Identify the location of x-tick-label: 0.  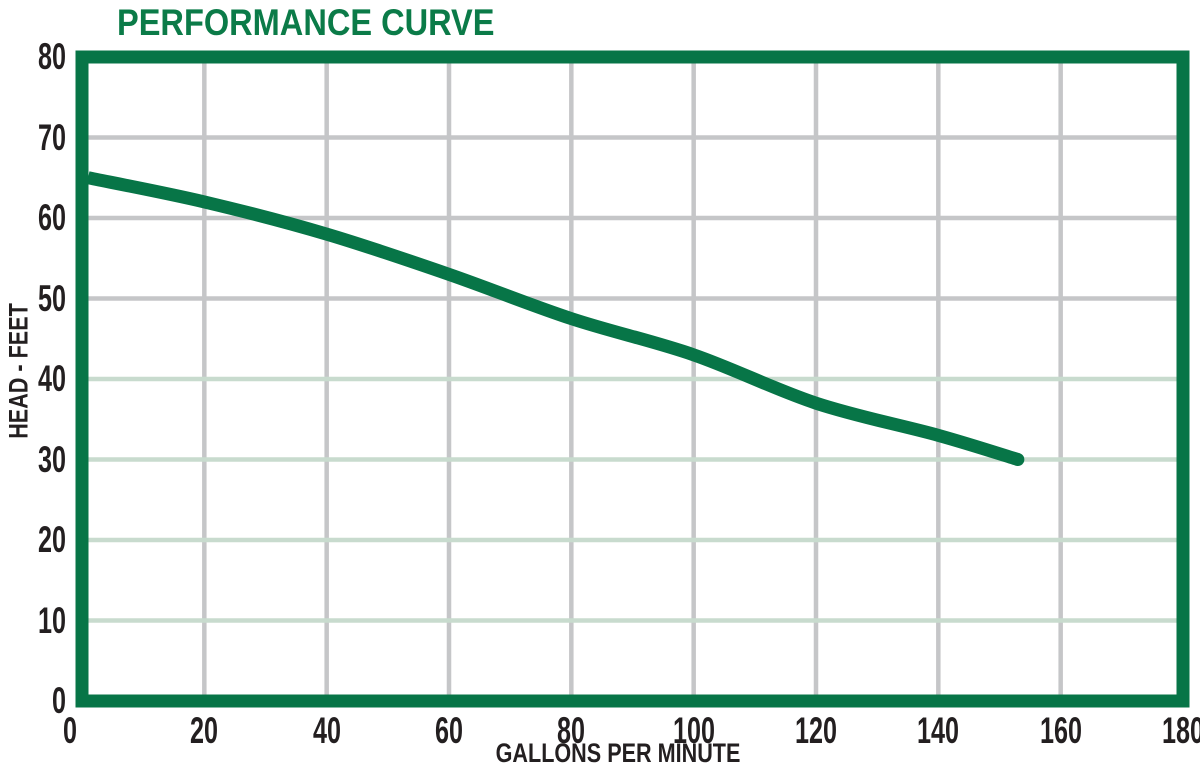
(69, 730).